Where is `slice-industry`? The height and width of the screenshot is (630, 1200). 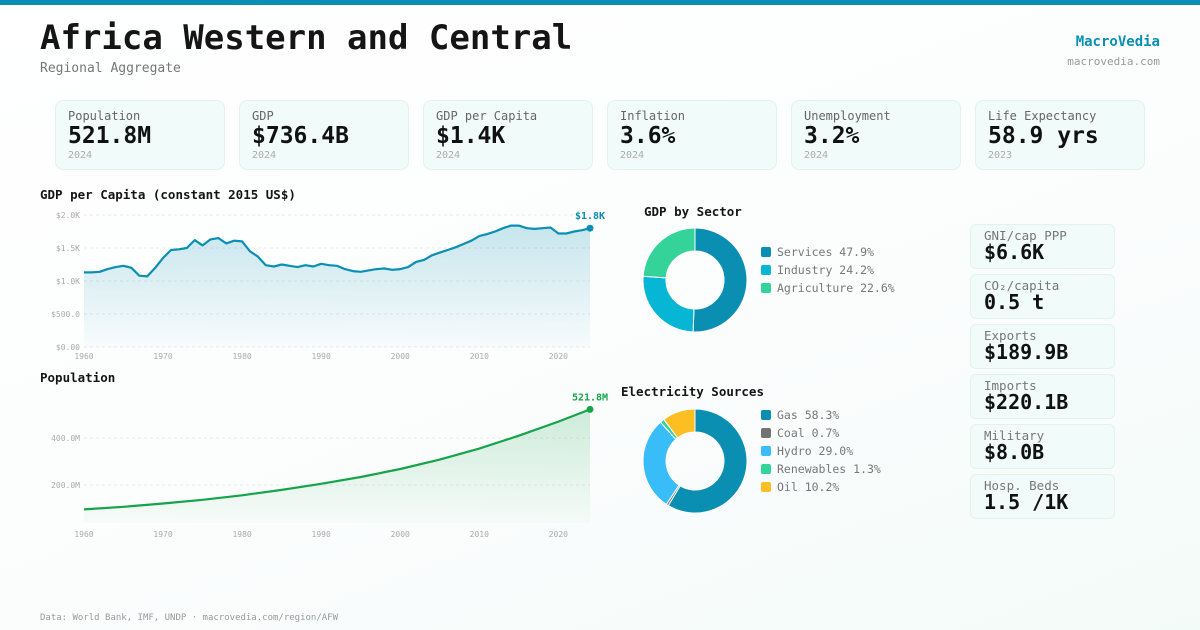
slice-industry is located at coordinates (668, 304).